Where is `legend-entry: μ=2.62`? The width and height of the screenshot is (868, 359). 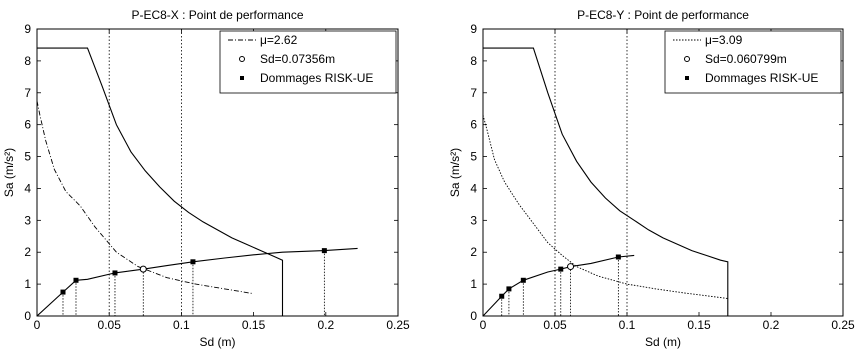
legend-entry: μ=2.62 is located at coordinates (279, 40).